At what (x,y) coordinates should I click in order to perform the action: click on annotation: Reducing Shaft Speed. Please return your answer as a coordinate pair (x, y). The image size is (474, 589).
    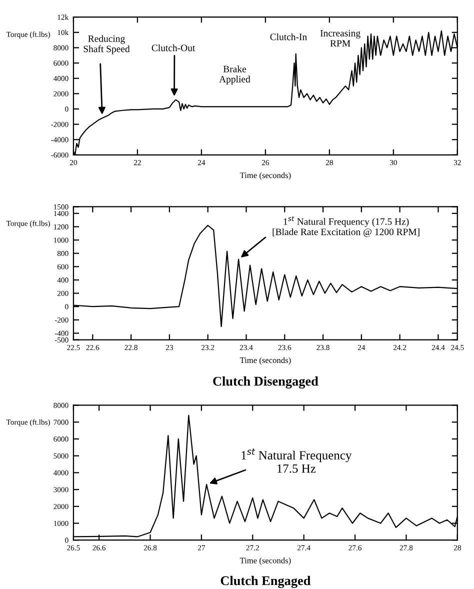
    Looking at the image, I should click on (107, 44).